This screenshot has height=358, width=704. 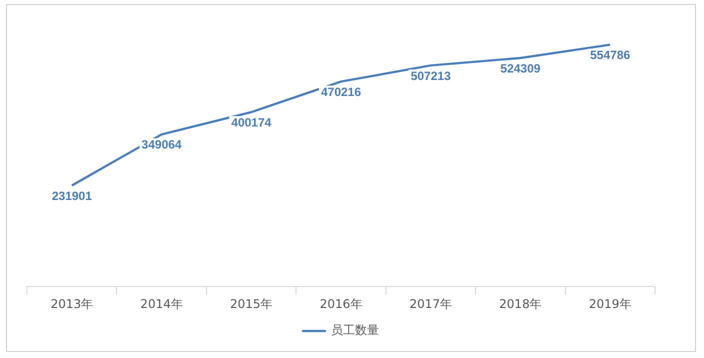 What do you see at coordinates (251, 122) in the screenshot?
I see `data-label: 400174` at bounding box center [251, 122].